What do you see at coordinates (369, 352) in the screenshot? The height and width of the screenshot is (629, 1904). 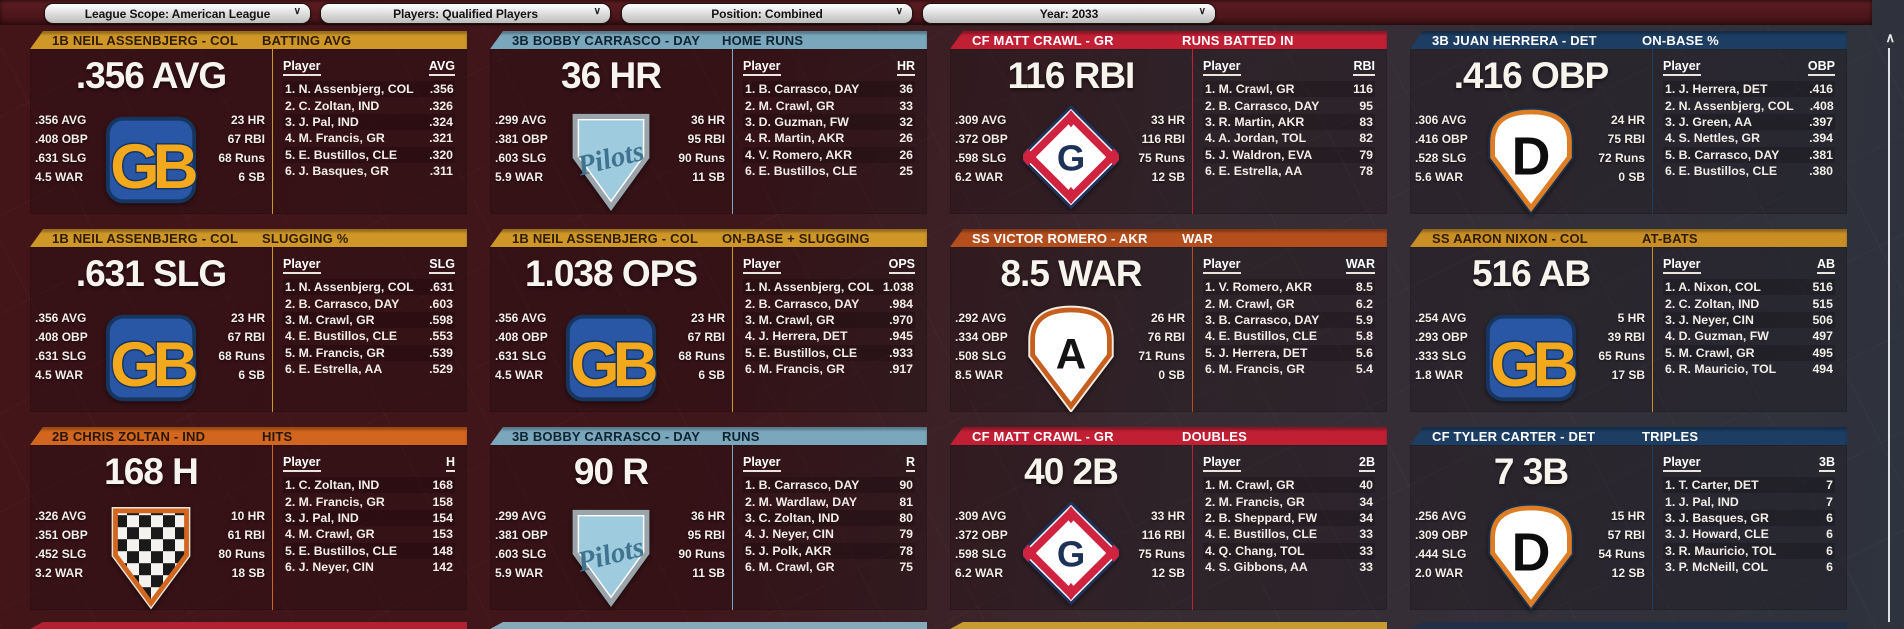 I see `leaderboard-row: 5. M. Francis, GR .539` at bounding box center [369, 352].